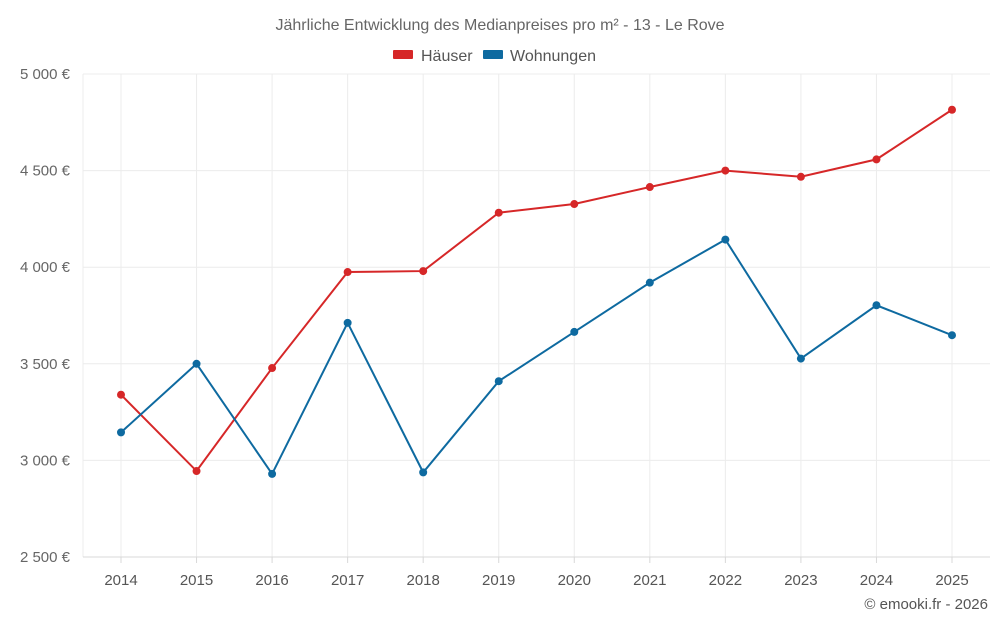  Describe the element at coordinates (447, 56) in the screenshot. I see `legend-label: Häuser` at that location.